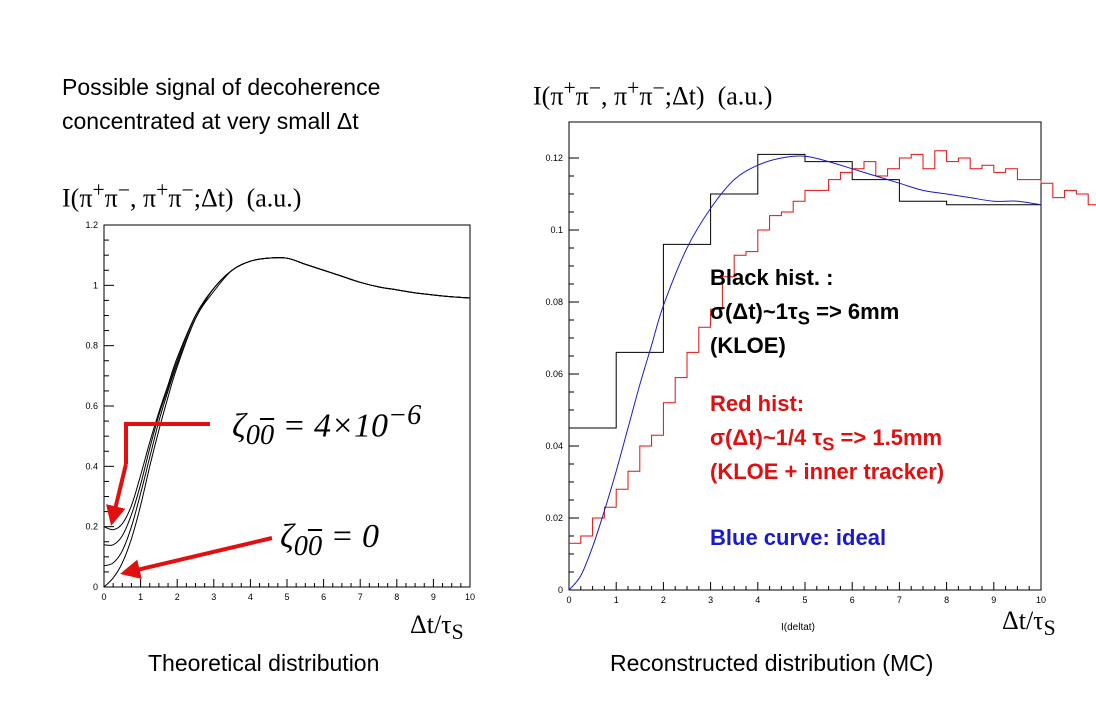 This screenshot has height=714, width=1096. What do you see at coordinates (177, 597) in the screenshot?
I see `left-x-tick-label: 2` at bounding box center [177, 597].